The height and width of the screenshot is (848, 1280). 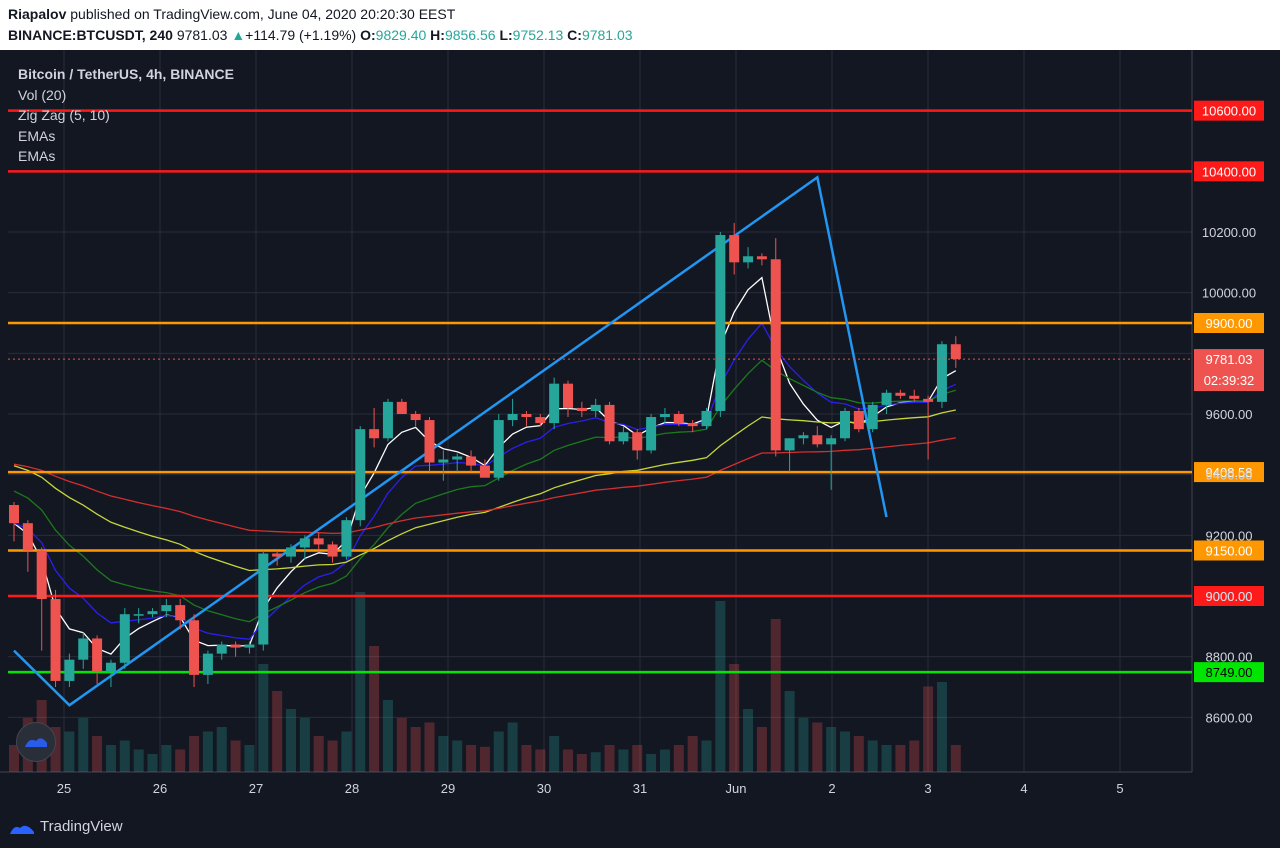 I want to click on level-label-6: 8749.00, so click(x=1229, y=672).